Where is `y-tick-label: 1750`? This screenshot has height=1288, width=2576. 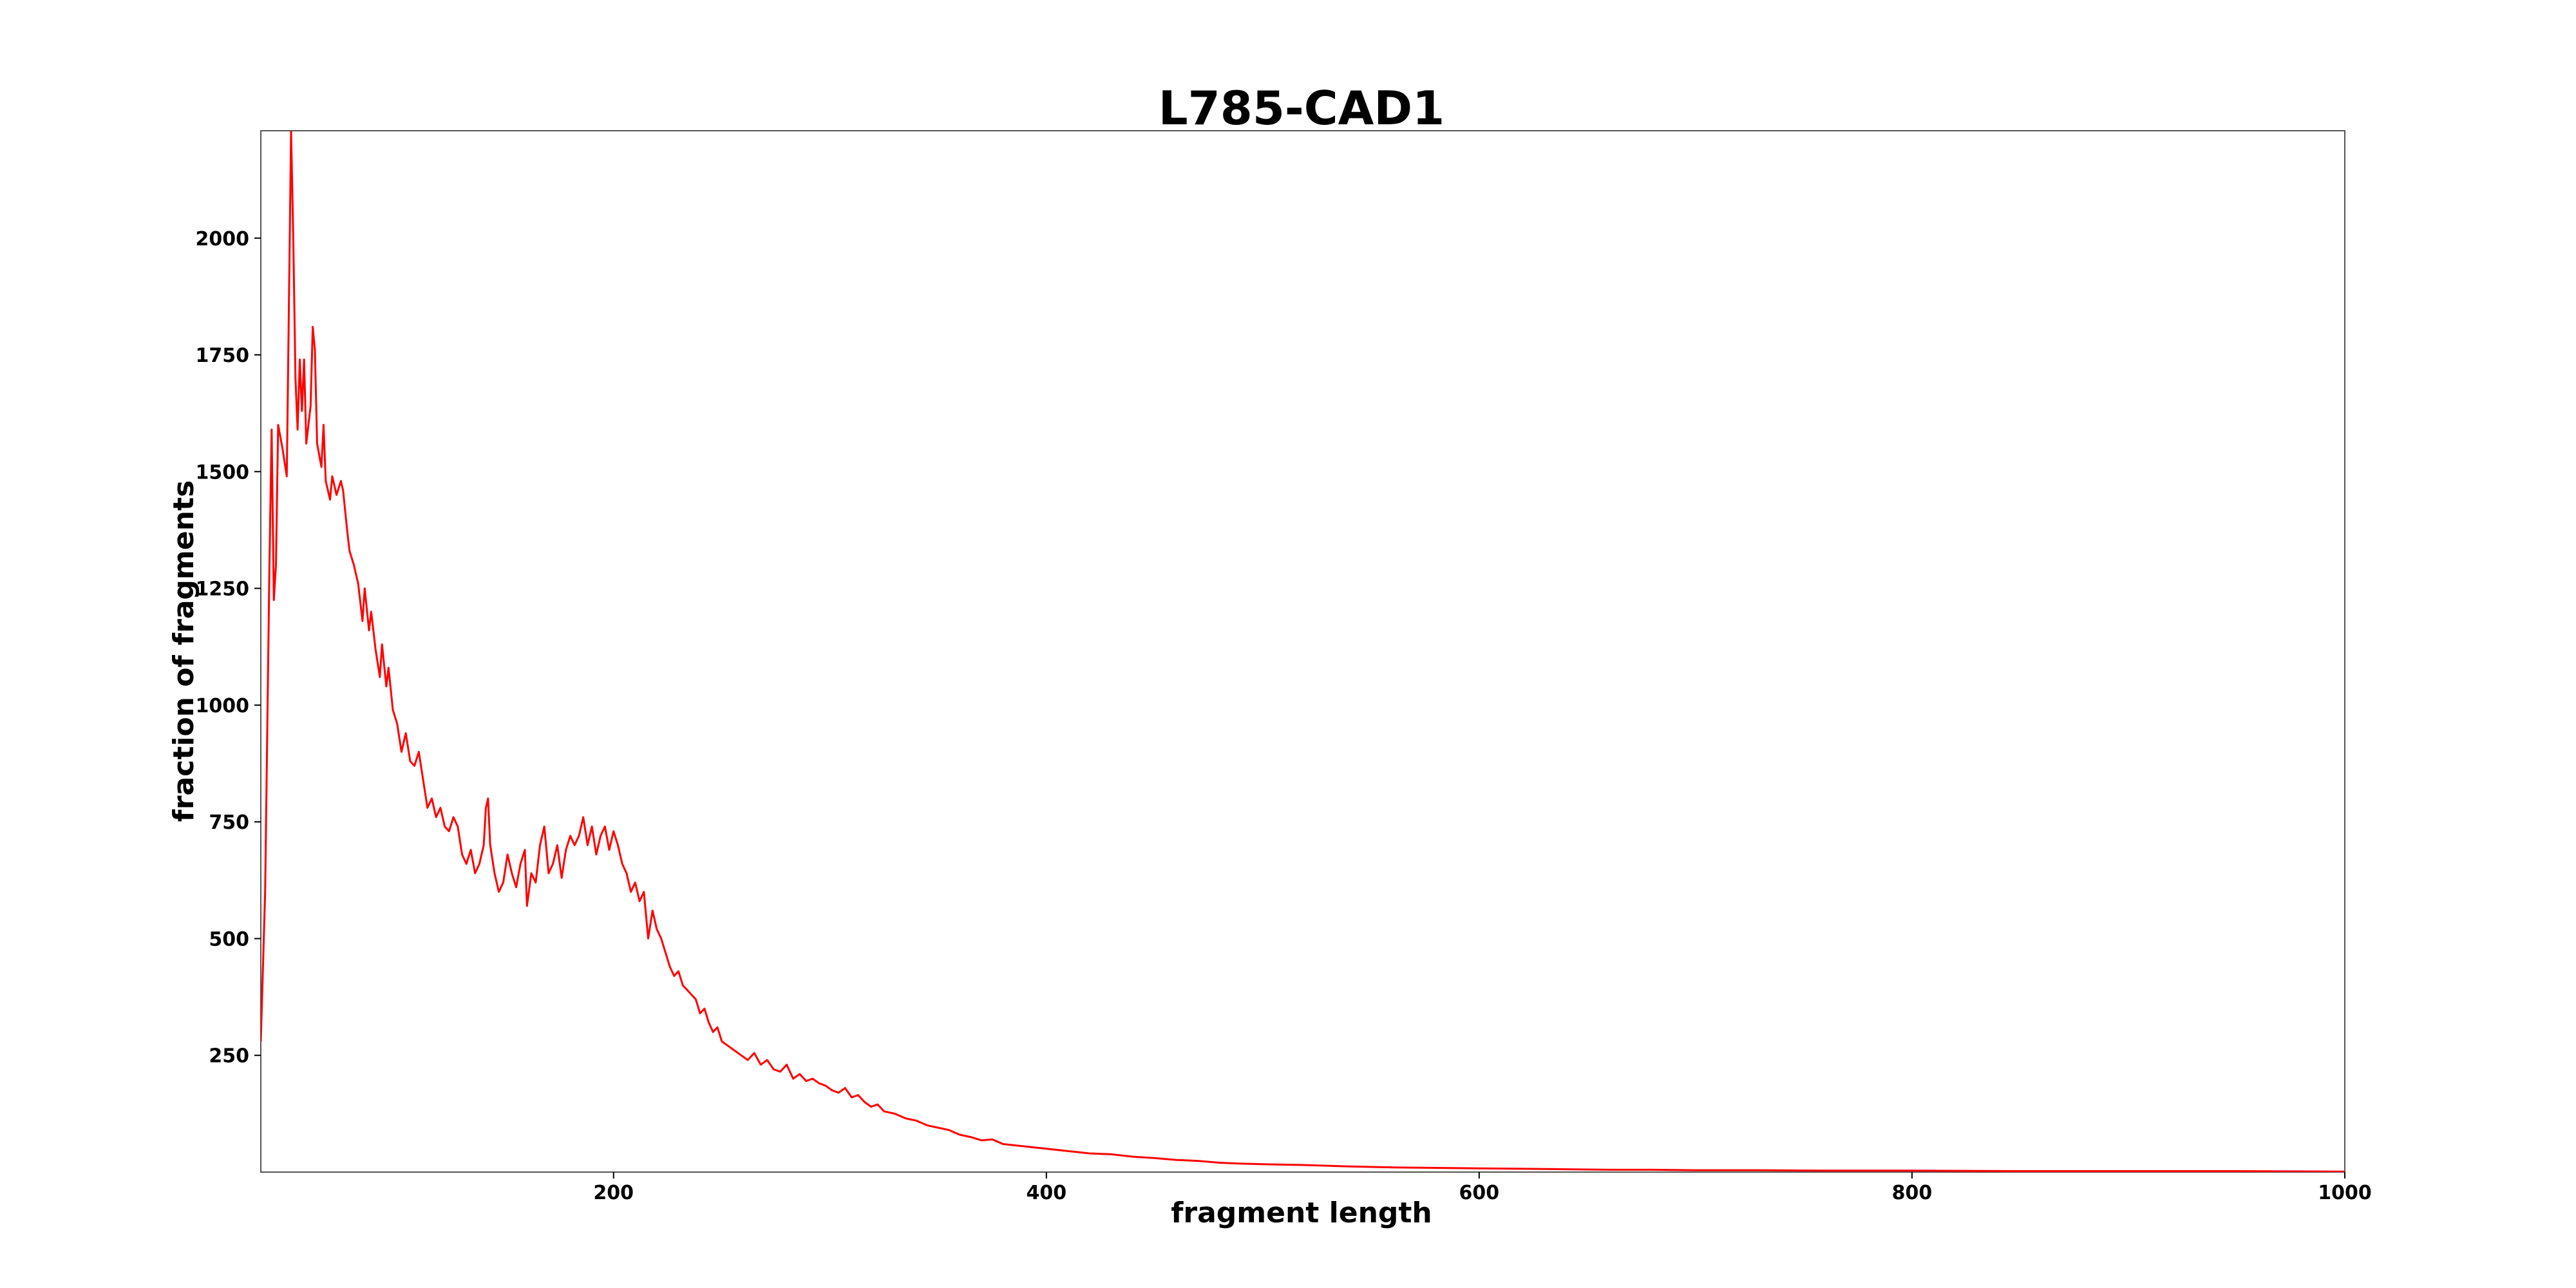 y-tick-label: 1750 is located at coordinates (223, 356).